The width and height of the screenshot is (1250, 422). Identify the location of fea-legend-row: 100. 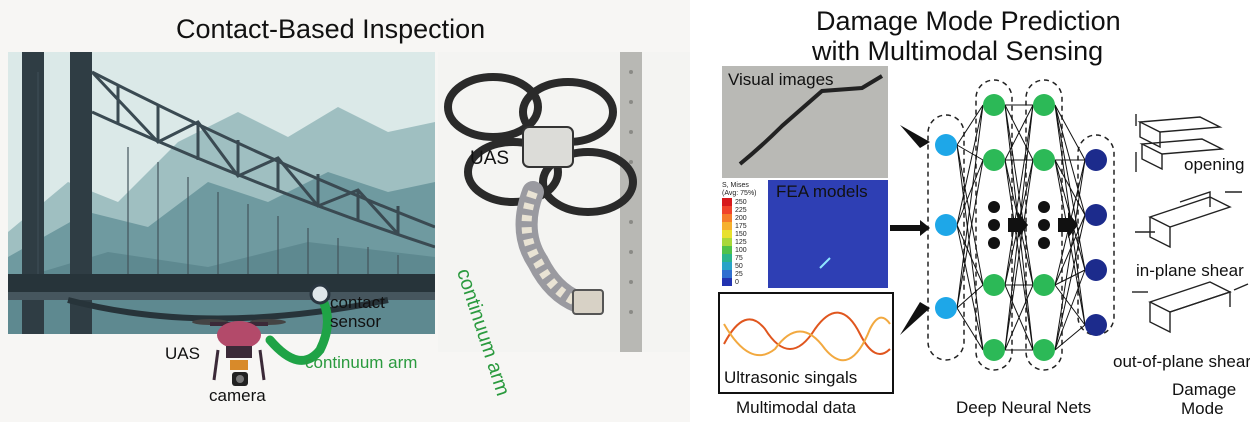
(744, 250).